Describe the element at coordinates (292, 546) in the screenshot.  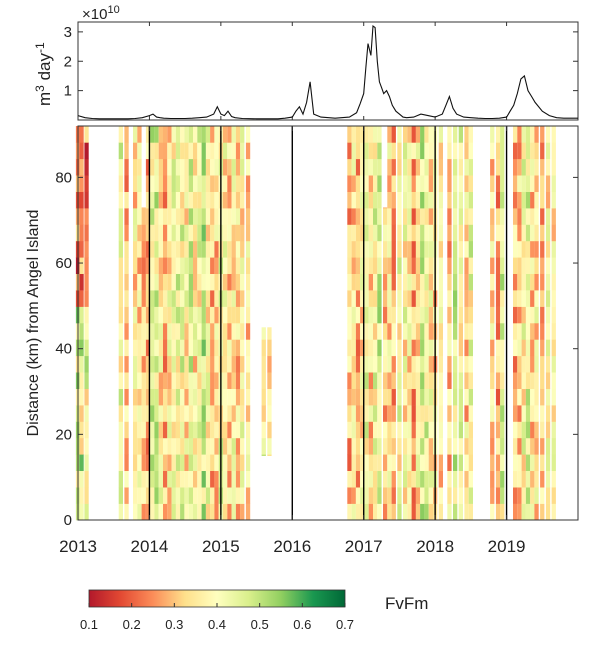
I see `heatmap-xtick-label: 2016` at that location.